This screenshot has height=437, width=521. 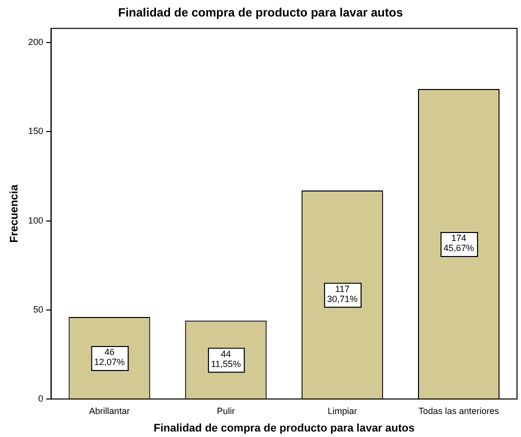 I want to click on x-tick-label: Todas las anteriores, so click(x=459, y=411).